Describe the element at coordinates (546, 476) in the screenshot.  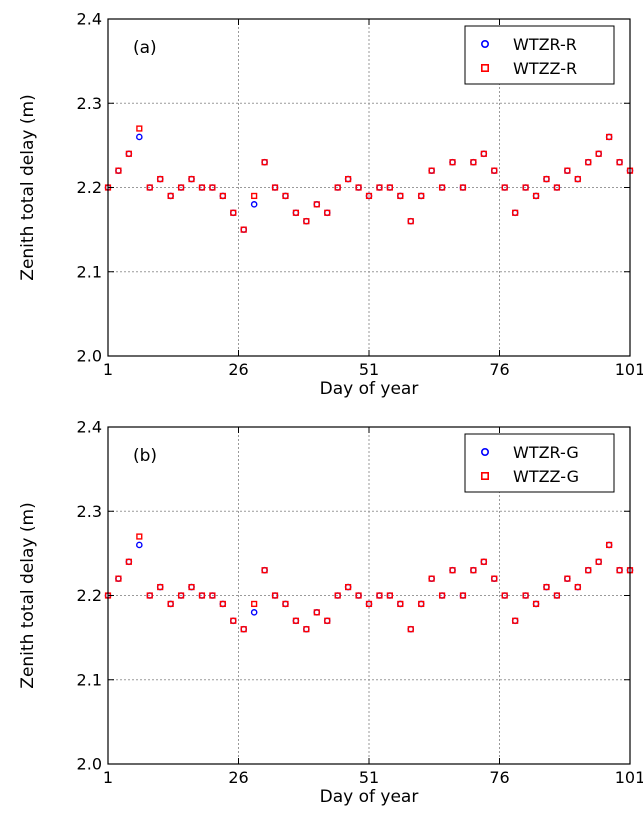
I see `legend-label: WTZZ-G` at that location.